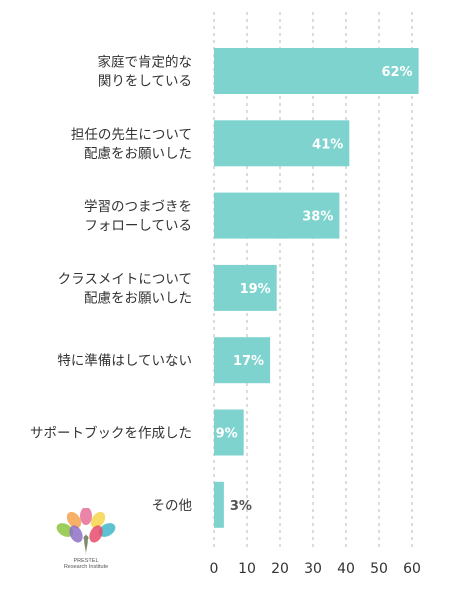  What do you see at coordinates (86, 567) in the screenshot?
I see `logo-subtitle: Research Institute` at bounding box center [86, 567].